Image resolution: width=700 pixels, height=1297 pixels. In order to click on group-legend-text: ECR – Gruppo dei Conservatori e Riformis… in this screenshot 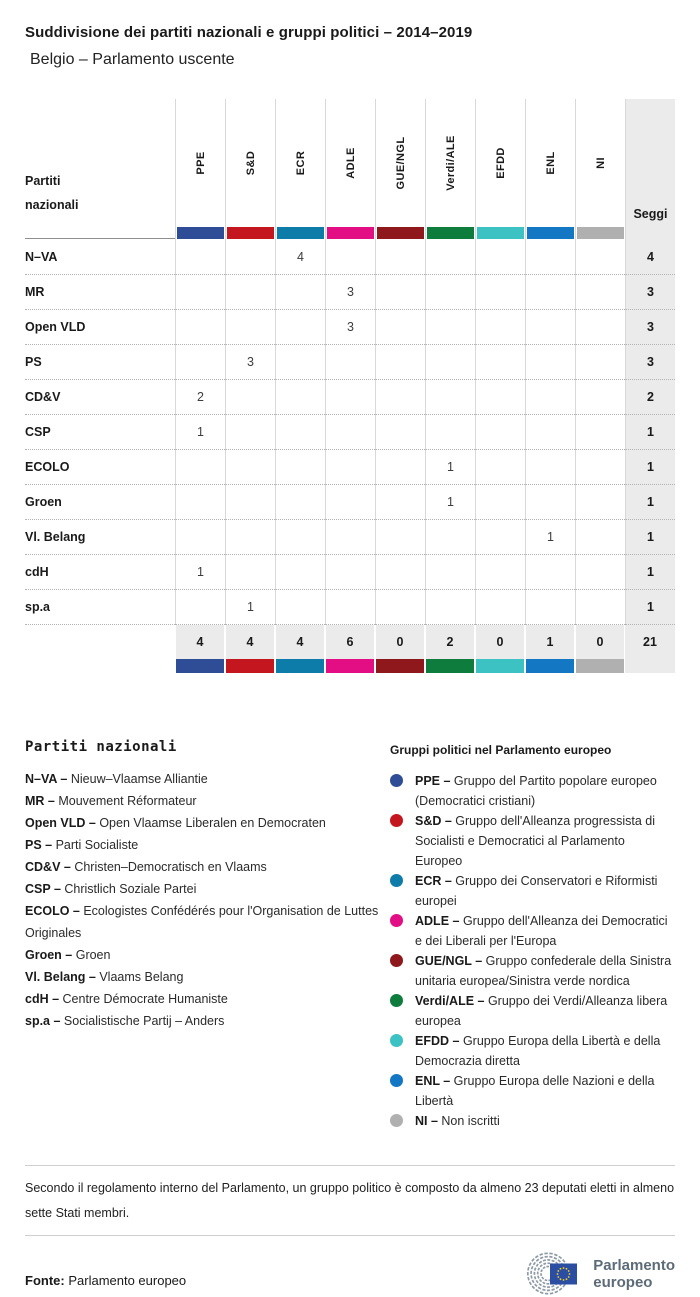, I will do `click(545, 891)`.